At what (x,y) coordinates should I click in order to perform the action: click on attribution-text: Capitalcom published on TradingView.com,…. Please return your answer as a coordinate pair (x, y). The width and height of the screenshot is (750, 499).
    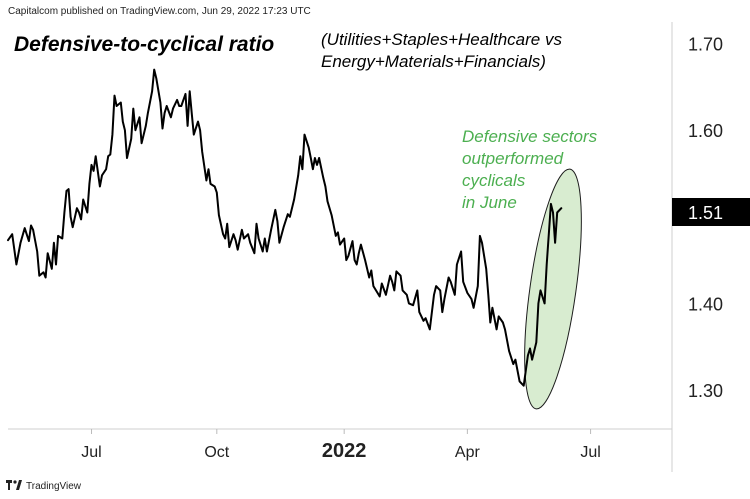
    Looking at the image, I should click on (159, 11).